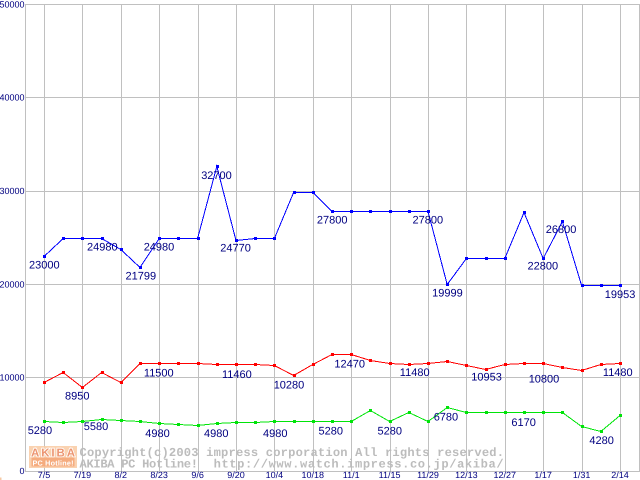 This screenshot has width=640, height=480. What do you see at coordinates (141, 277) in the screenshot?
I see `svg-text: 21799` at bounding box center [141, 277].